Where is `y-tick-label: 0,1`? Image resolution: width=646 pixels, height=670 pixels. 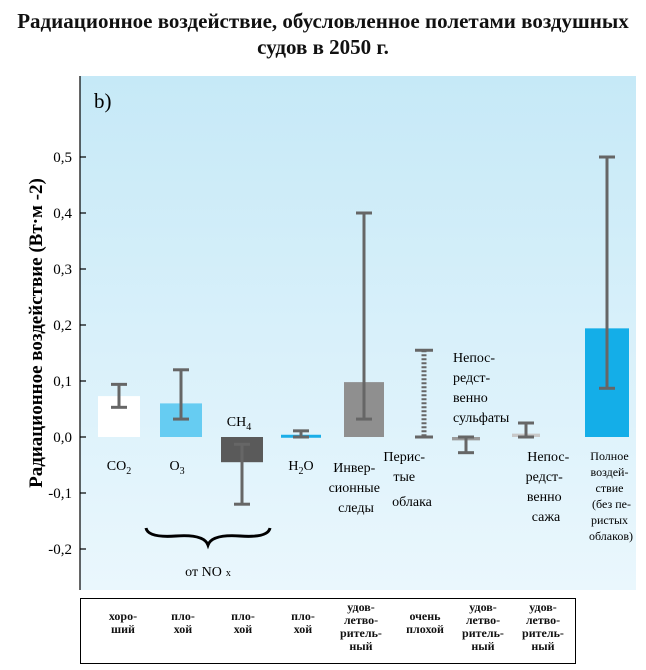 y-tick-label: 0,1 is located at coordinates (62, 382).